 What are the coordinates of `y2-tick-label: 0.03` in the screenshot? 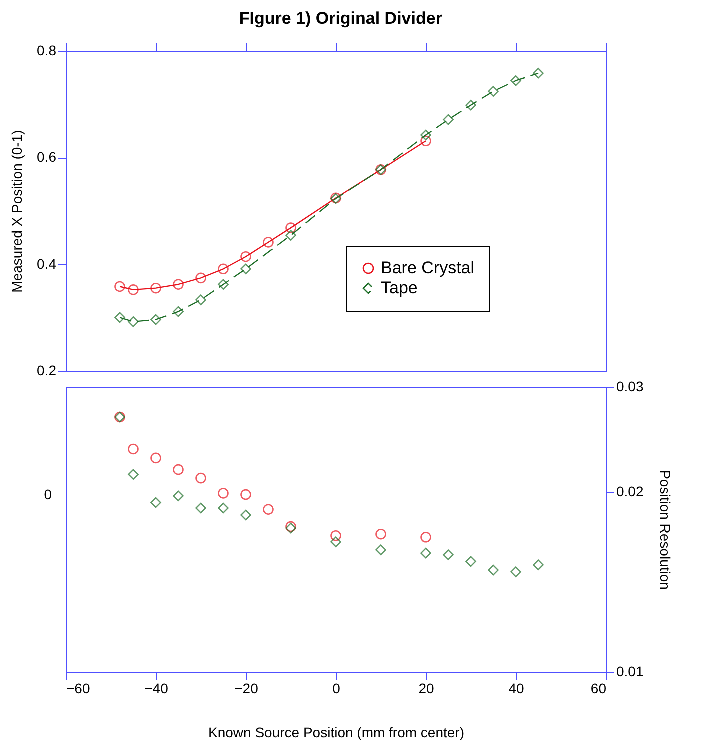 It's located at (630, 386).